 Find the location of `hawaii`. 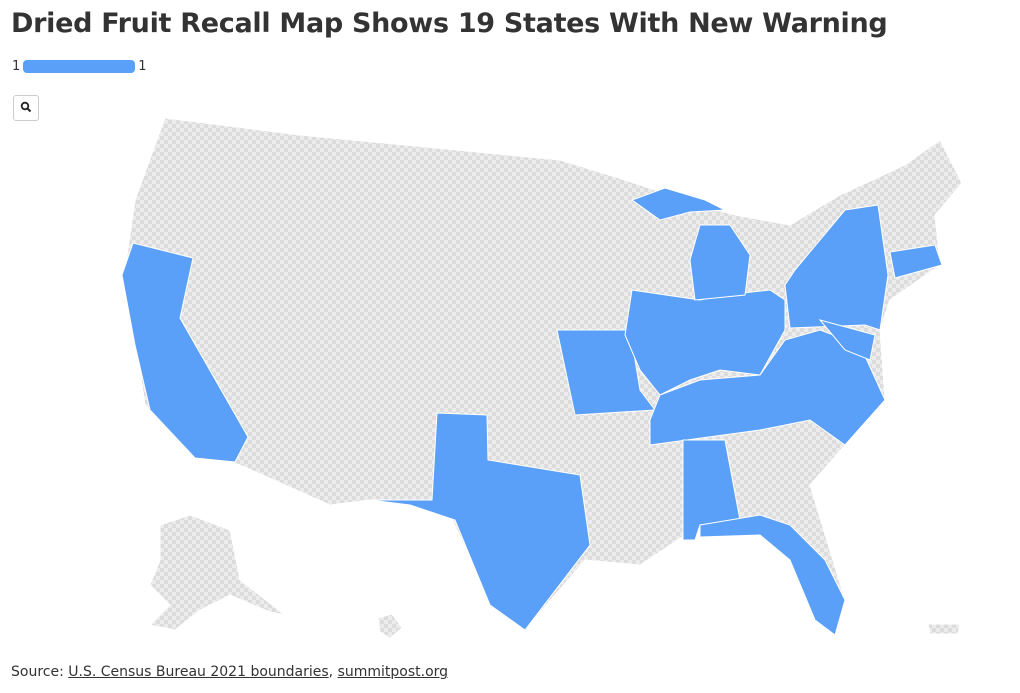

hawaii is located at coordinates (390, 626).